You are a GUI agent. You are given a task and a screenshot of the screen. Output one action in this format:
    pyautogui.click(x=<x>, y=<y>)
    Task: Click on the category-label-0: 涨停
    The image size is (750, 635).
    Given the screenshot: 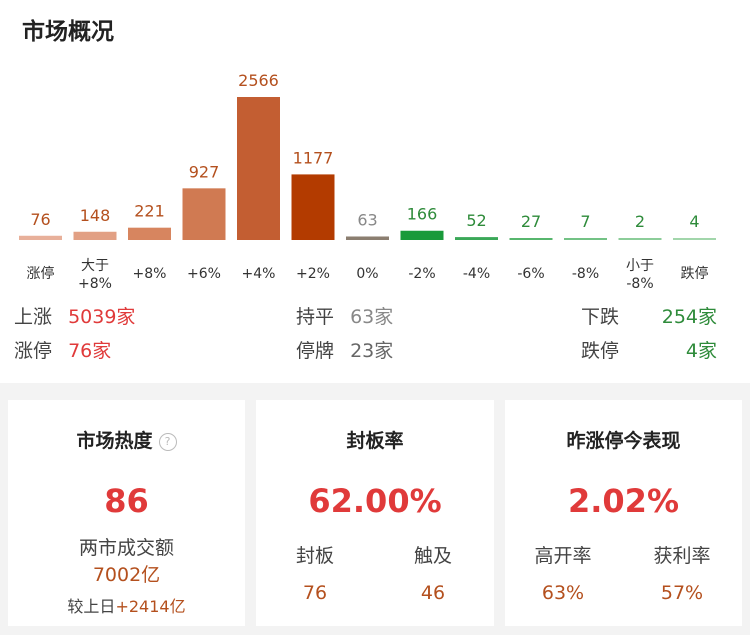 What is the action you would take?
    pyautogui.click(x=41, y=273)
    